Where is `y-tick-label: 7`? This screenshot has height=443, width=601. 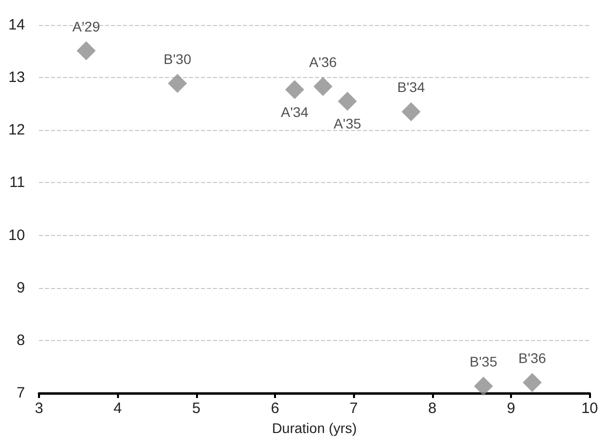 y-tick-label: 7 is located at coordinates (20, 393).